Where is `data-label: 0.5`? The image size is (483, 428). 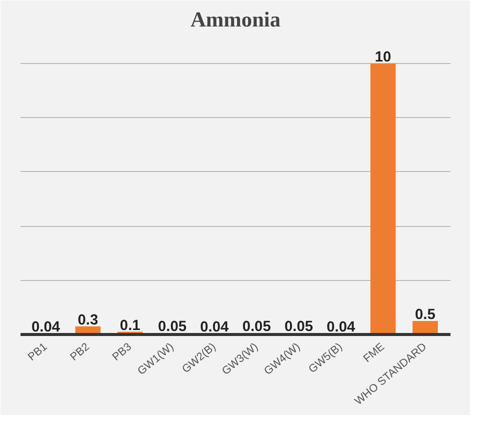 data-label: 0.5 is located at coordinates (425, 314).